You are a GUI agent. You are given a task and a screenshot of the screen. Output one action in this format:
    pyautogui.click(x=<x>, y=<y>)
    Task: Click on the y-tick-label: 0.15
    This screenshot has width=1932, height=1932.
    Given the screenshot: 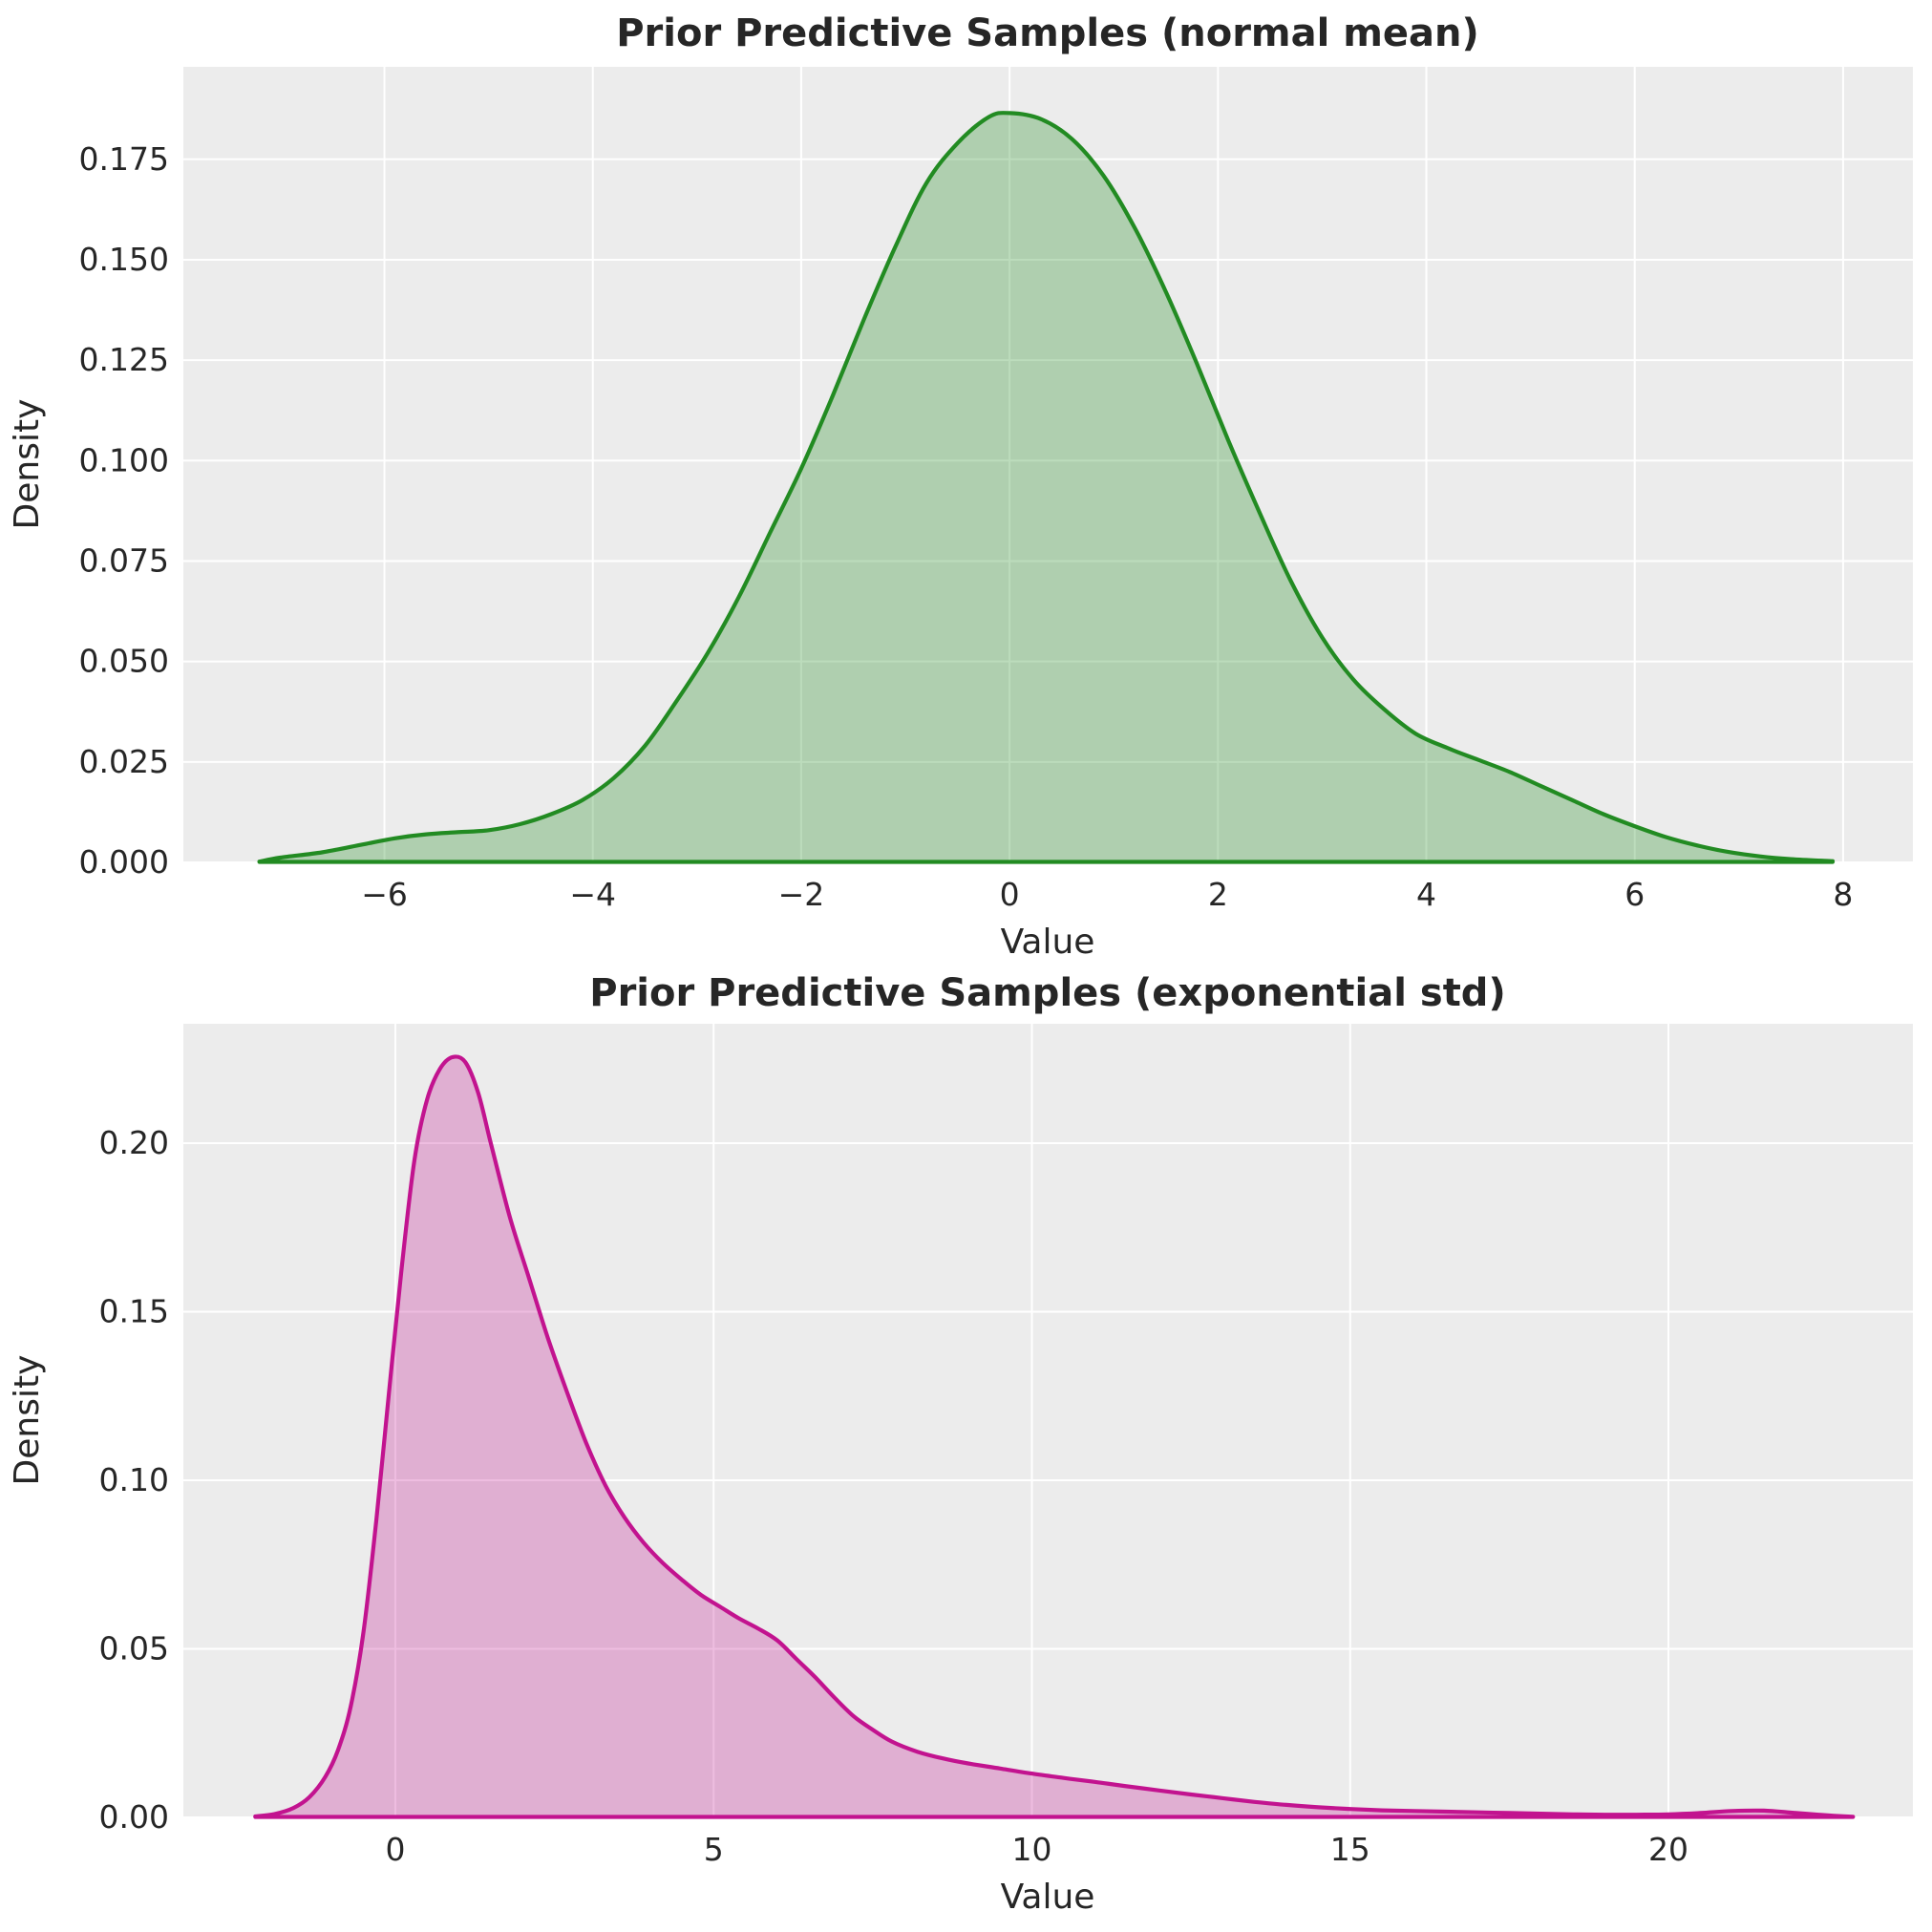 What is the action you would take?
    pyautogui.click(x=134, y=1310)
    